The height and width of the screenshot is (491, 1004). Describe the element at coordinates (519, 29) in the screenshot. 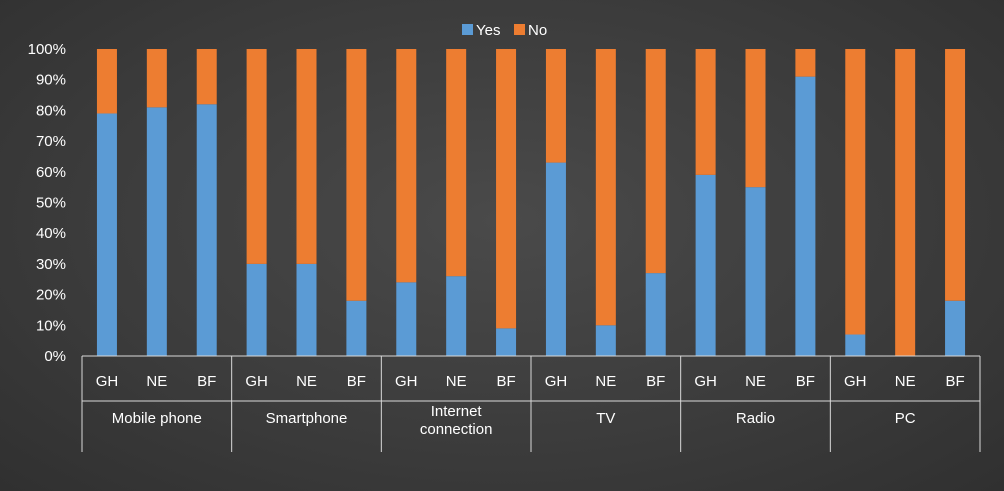

I see `legend-swatch-no` at that location.